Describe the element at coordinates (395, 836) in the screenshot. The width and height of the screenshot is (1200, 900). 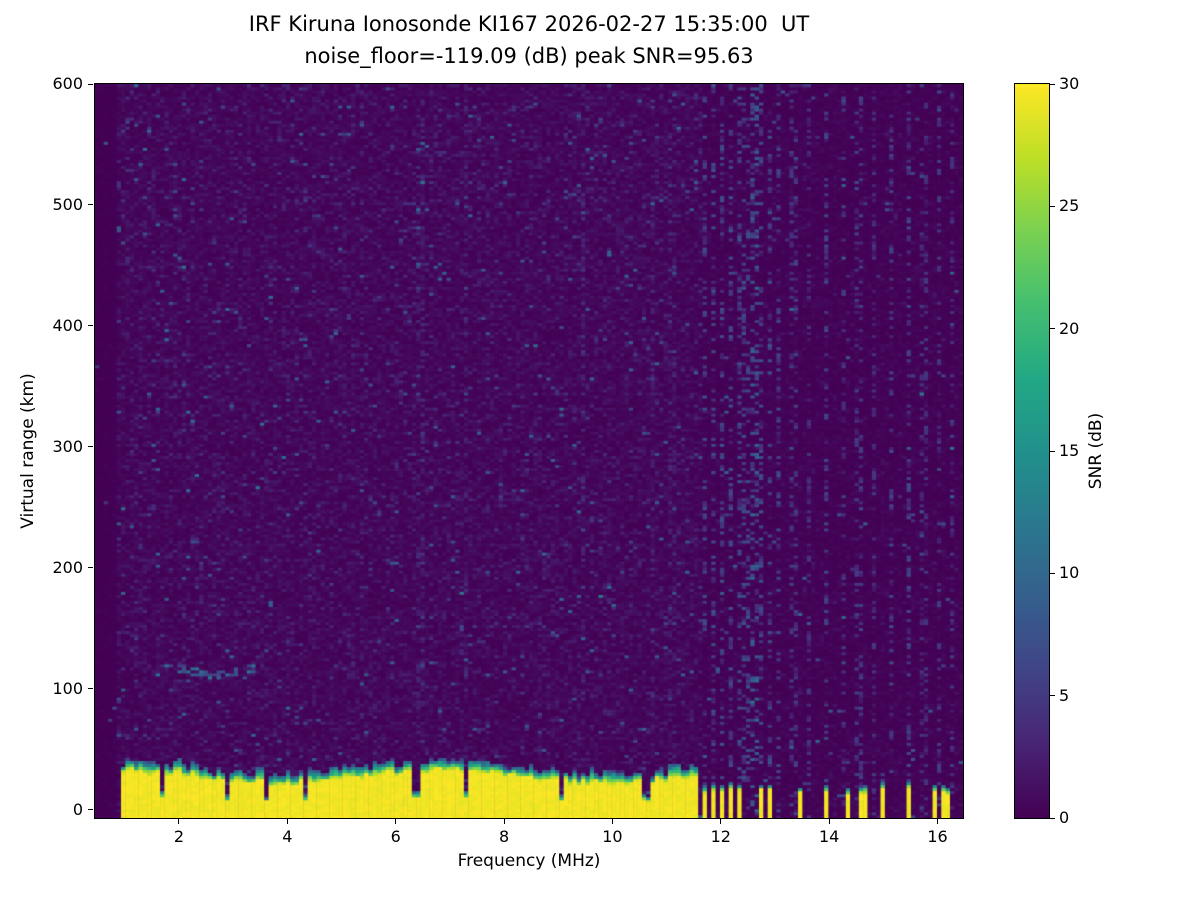
I see `x-tick-label: 6` at that location.